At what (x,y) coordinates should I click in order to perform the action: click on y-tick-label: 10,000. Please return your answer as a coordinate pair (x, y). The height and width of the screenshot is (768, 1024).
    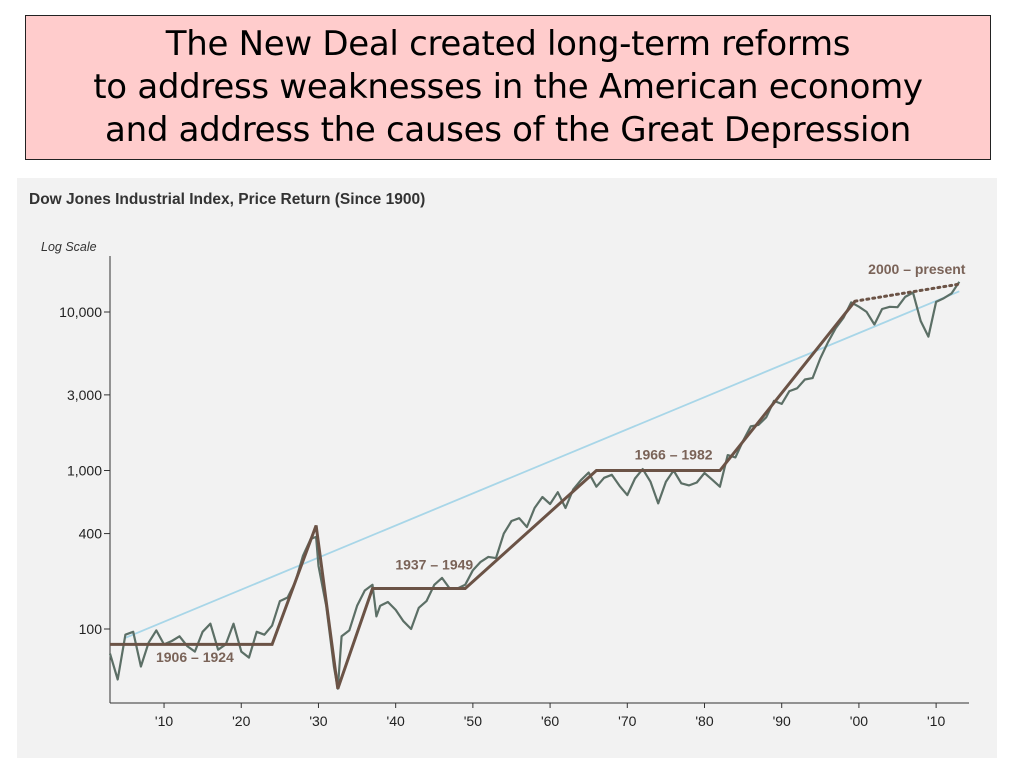
    Looking at the image, I should click on (80, 312).